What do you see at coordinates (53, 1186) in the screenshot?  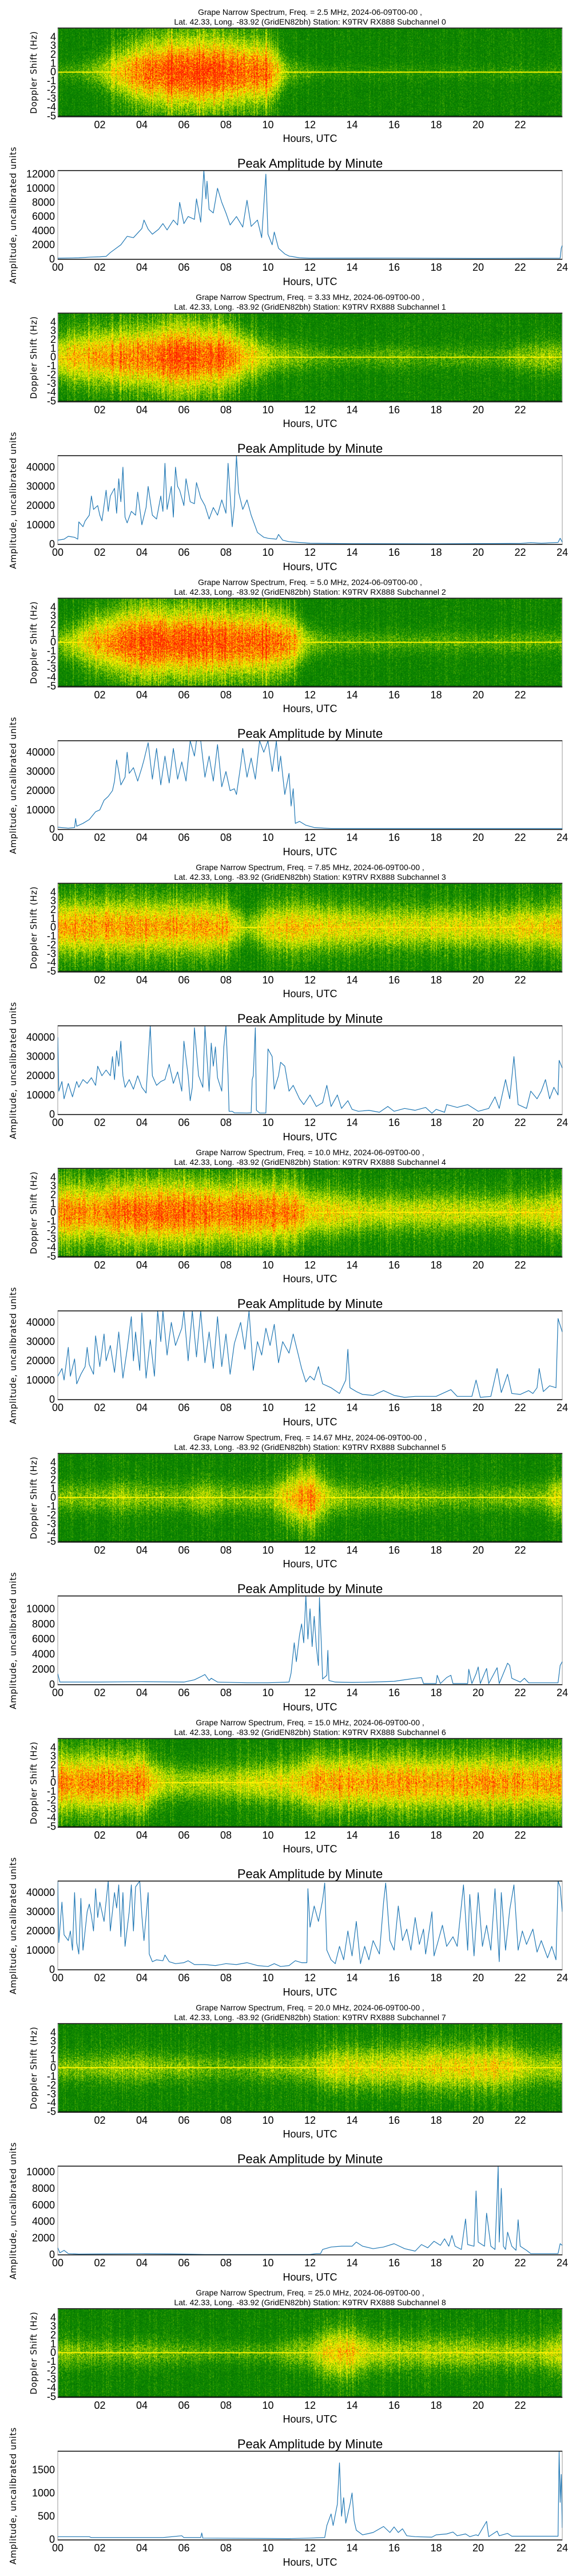 I see `y-tick-label: 3` at bounding box center [53, 1186].